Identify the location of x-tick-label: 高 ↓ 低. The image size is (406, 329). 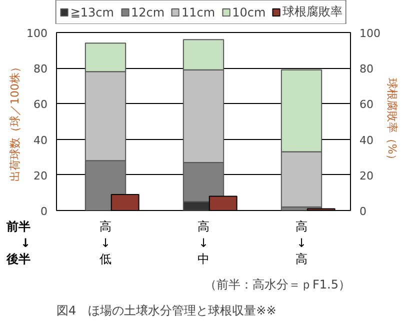
(106, 243).